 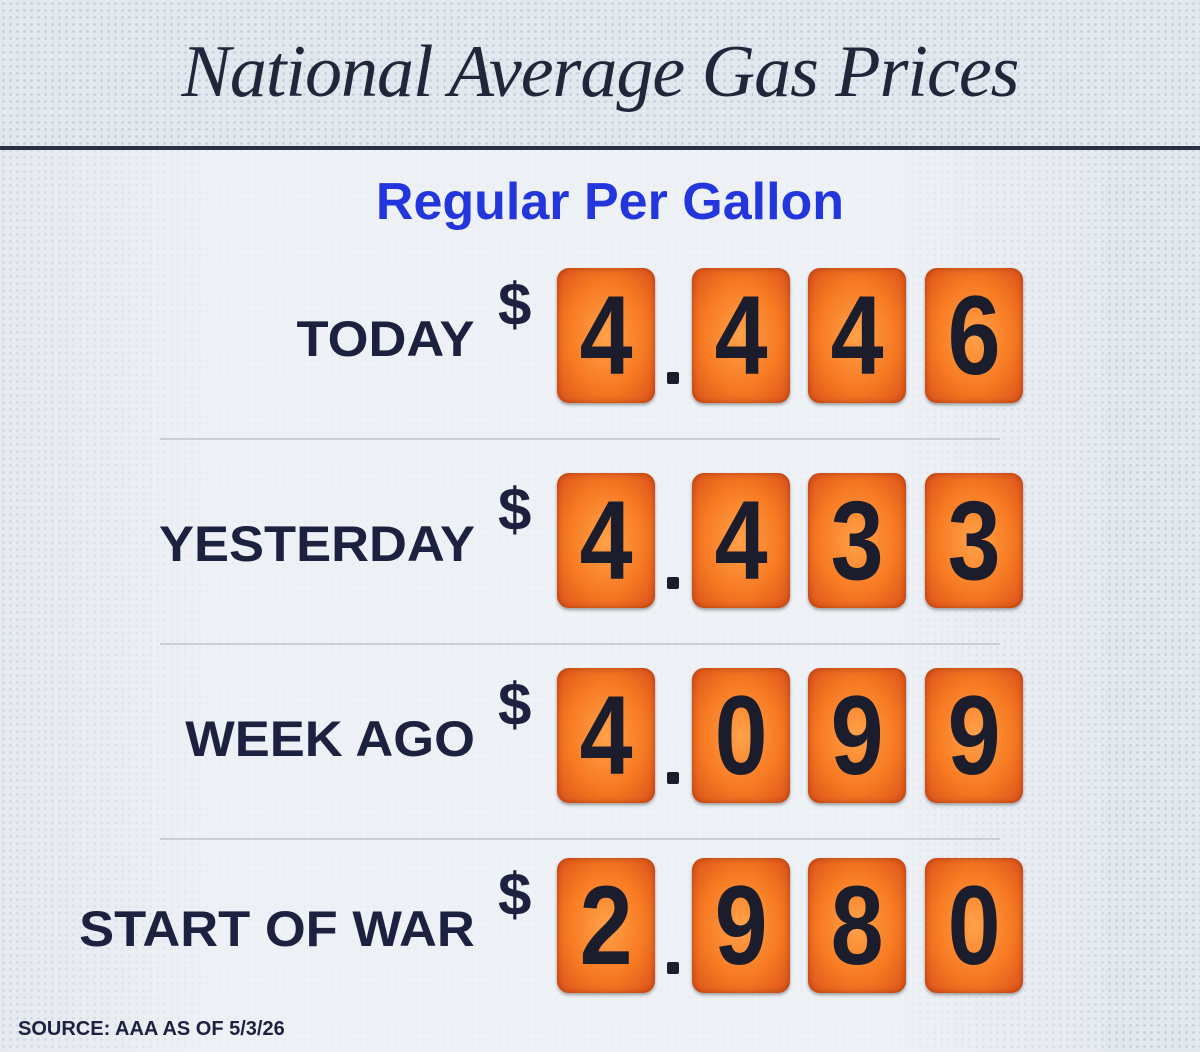 What do you see at coordinates (386, 339) in the screenshot?
I see `row-label: TODAY` at bounding box center [386, 339].